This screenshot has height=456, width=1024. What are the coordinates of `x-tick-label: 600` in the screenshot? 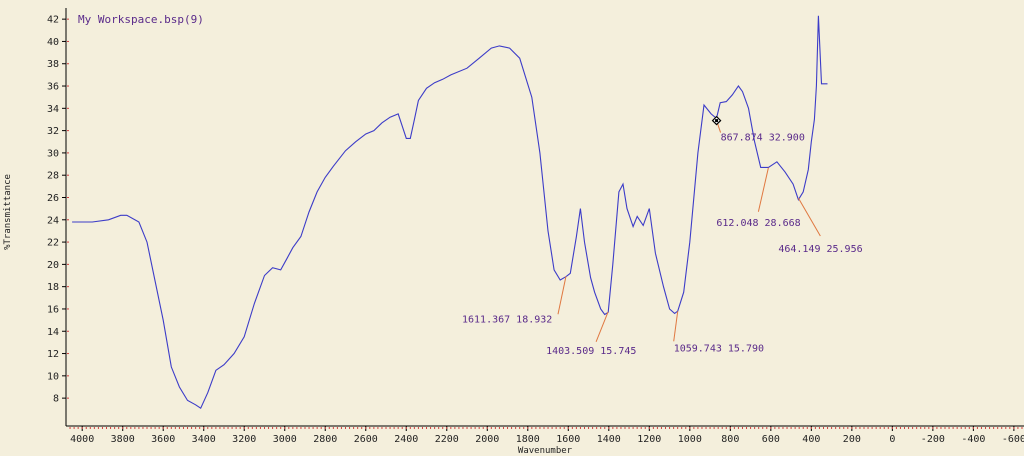 It's located at (771, 439).